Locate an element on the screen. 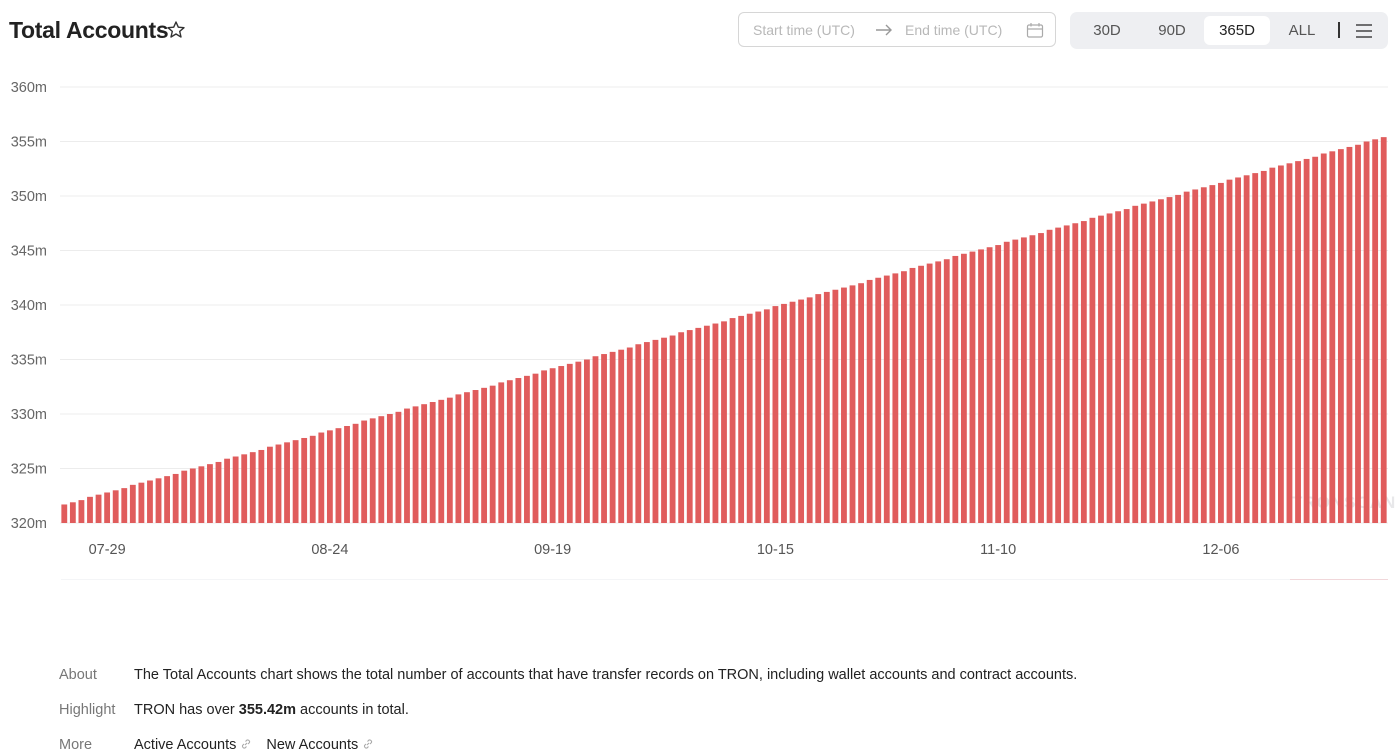 The height and width of the screenshot is (753, 1398). y-tick-label: 325m is located at coordinates (29, 470).